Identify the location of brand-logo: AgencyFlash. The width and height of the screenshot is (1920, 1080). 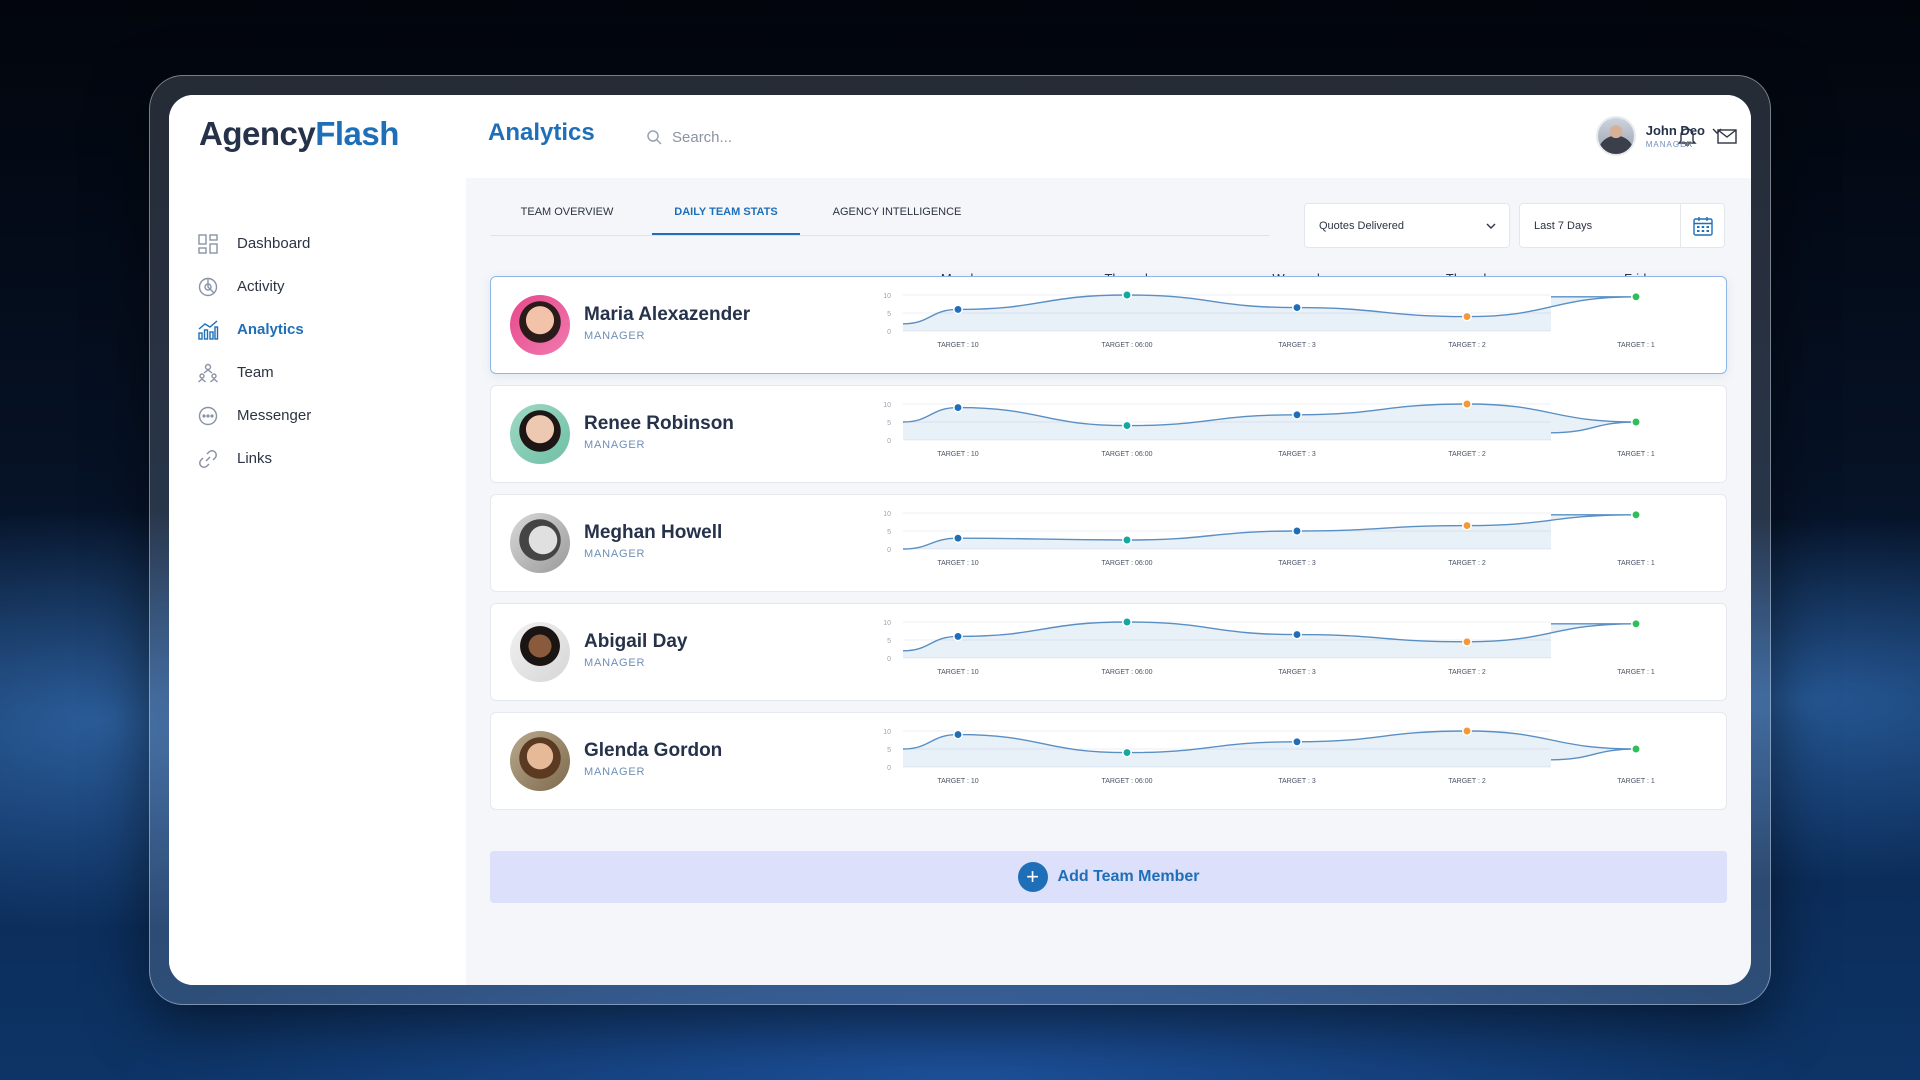
(299, 134).